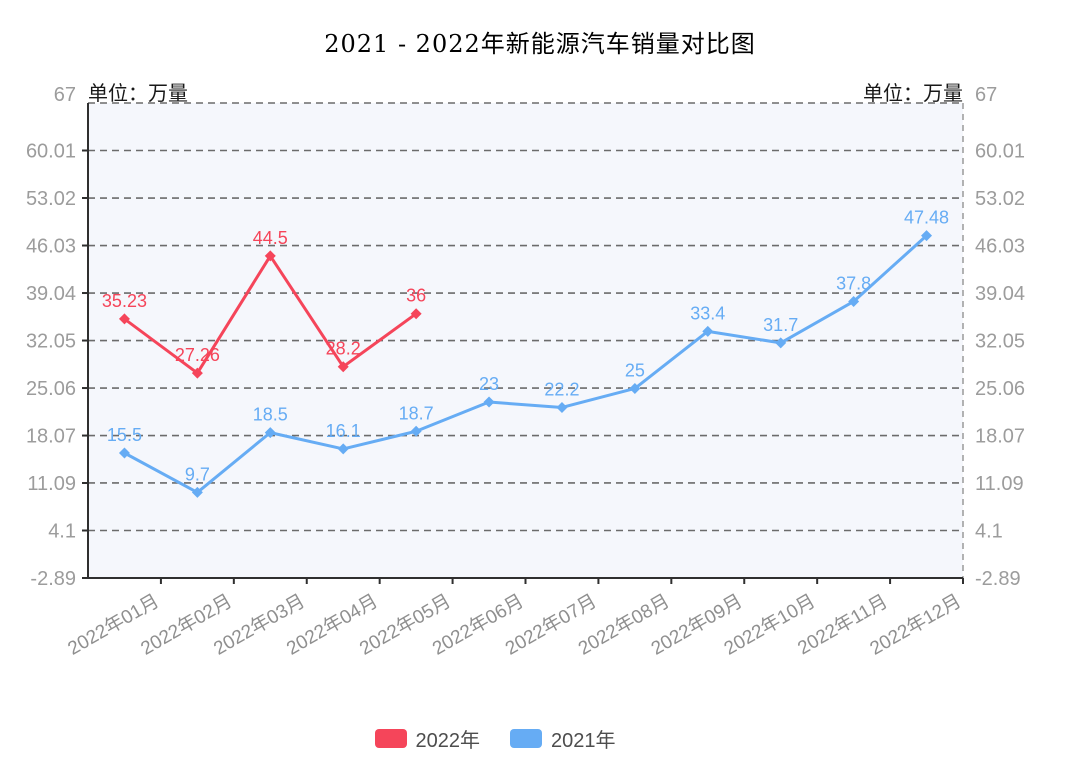 This screenshot has height=775, width=1080. What do you see at coordinates (707, 313) in the screenshot?
I see `data-point-label: 33.4` at bounding box center [707, 313].